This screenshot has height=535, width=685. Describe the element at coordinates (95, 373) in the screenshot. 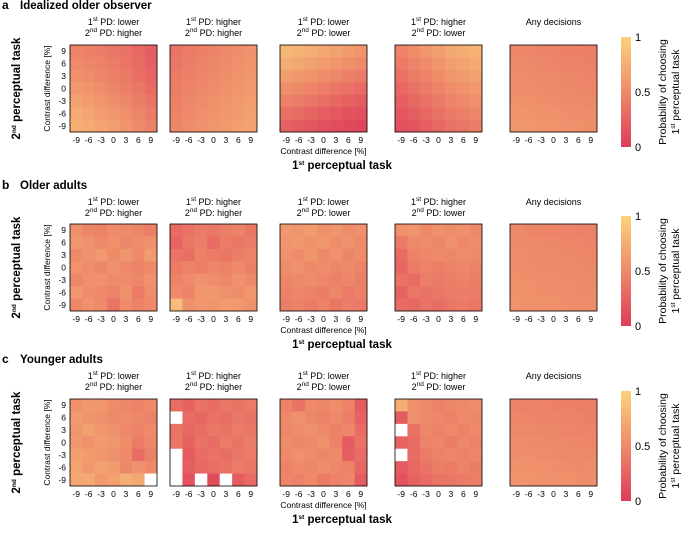

I see `panel-title-line1-sup: st` at that location.